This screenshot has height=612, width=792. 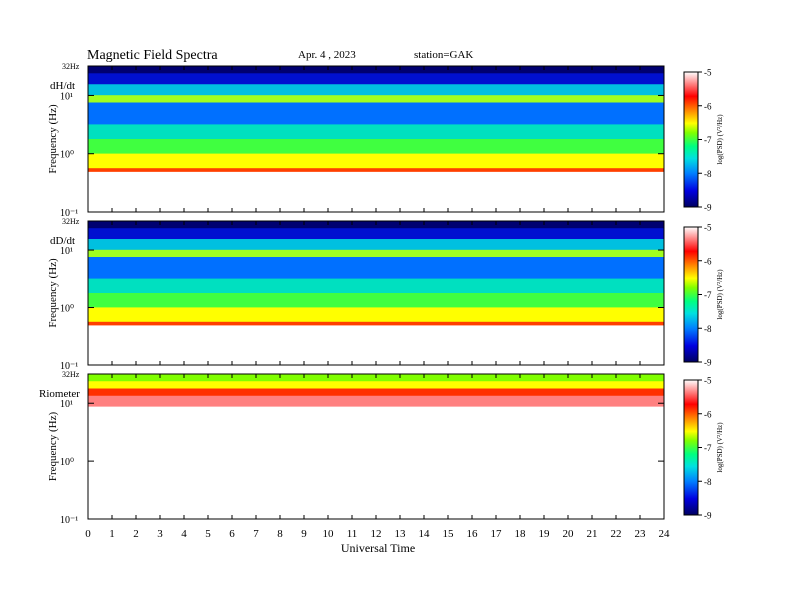 What do you see at coordinates (708, 295) in the screenshot?
I see `colorbar-tick-label: -7` at bounding box center [708, 295].